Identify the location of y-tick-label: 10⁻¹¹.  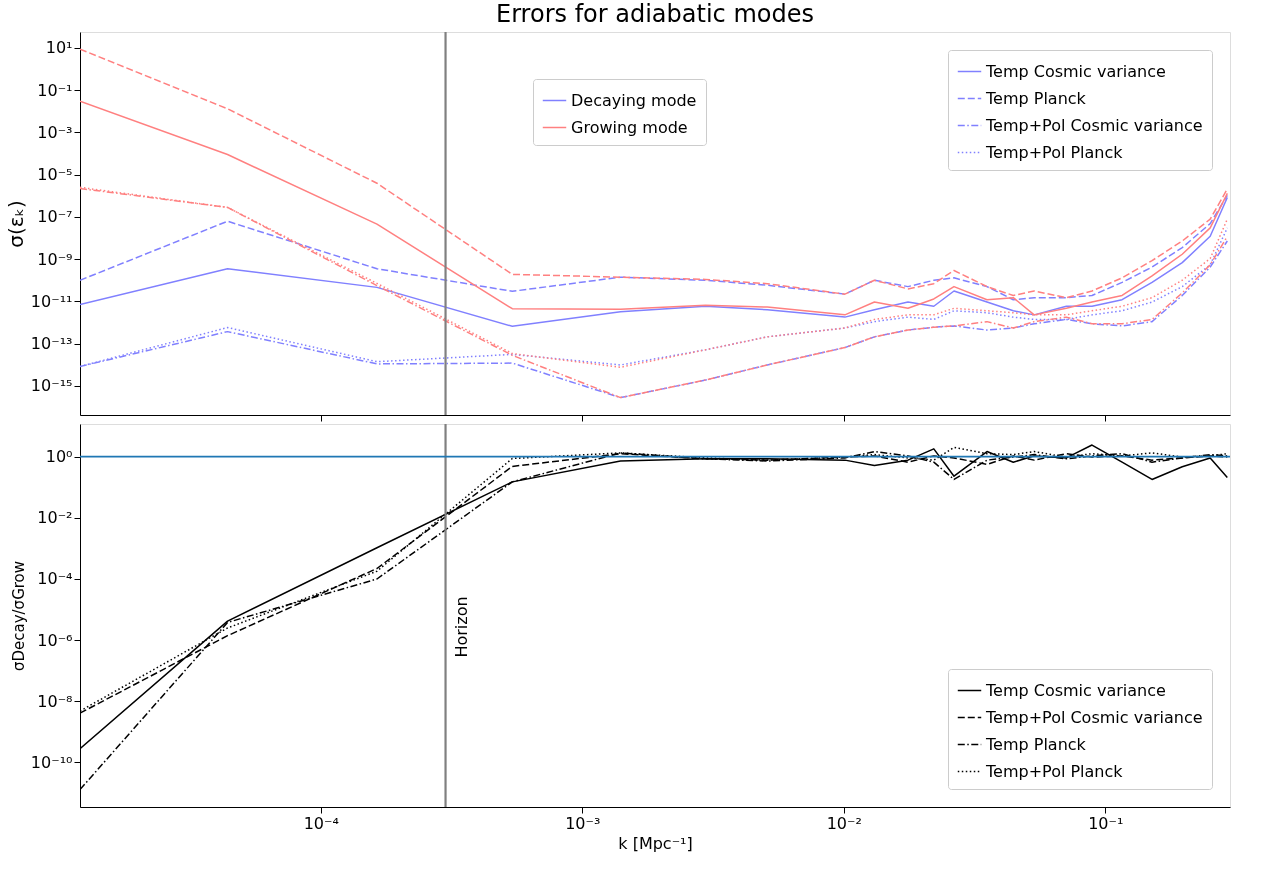
(51, 301).